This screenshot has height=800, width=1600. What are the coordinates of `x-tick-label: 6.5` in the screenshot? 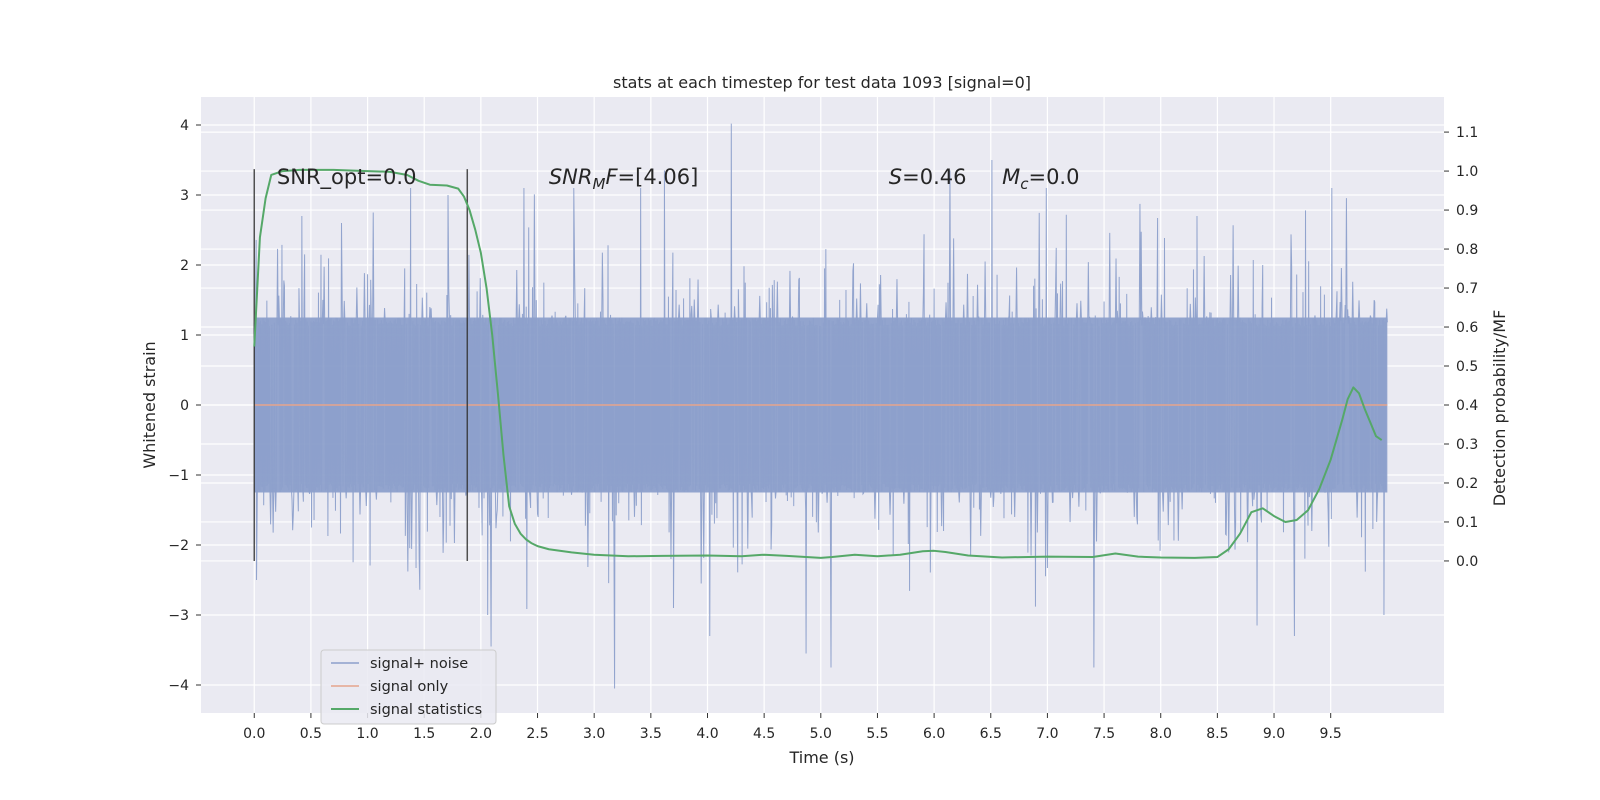 It's located at (991, 734).